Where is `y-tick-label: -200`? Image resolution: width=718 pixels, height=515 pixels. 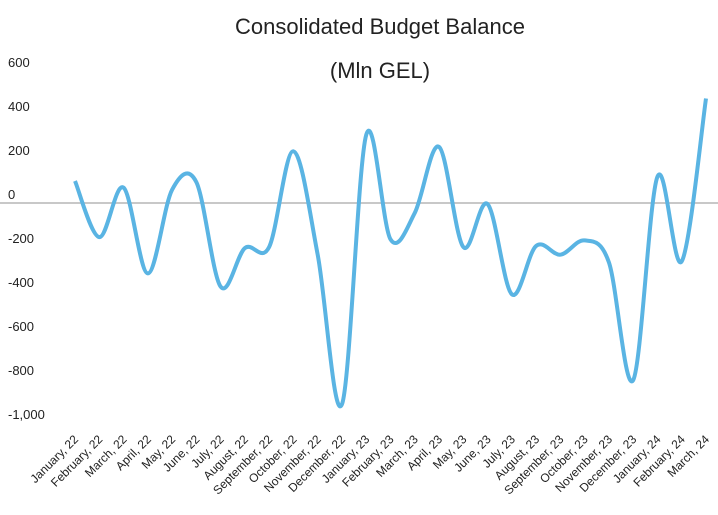
y-tick-label: -200 is located at coordinates (21, 238).